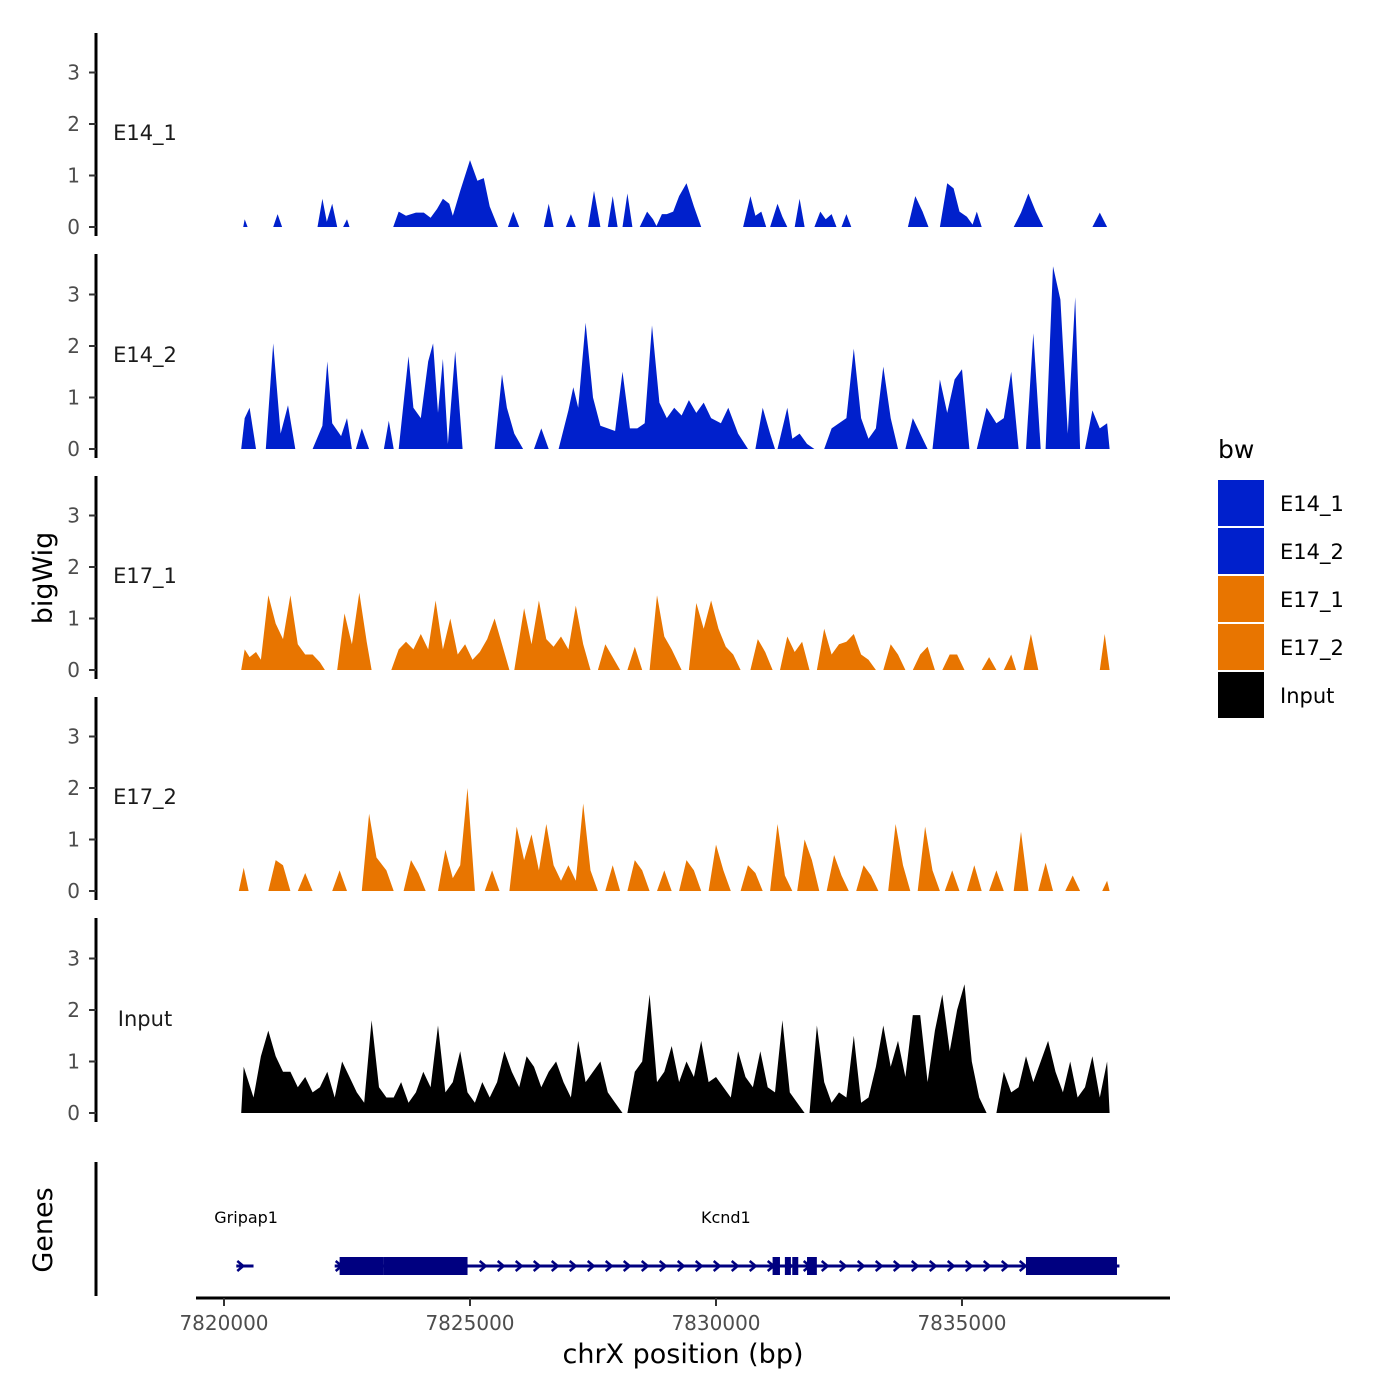  I want to click on legend-item-e17-2: E17_2, so click(1281, 647).